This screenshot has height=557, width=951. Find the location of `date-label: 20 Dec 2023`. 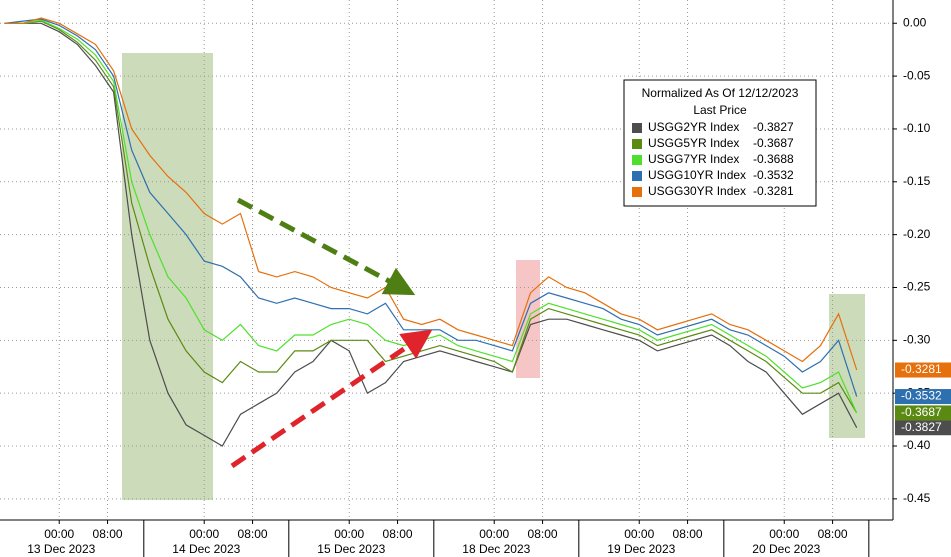

date-label: 20 Dec 2023 is located at coordinates (786, 549).